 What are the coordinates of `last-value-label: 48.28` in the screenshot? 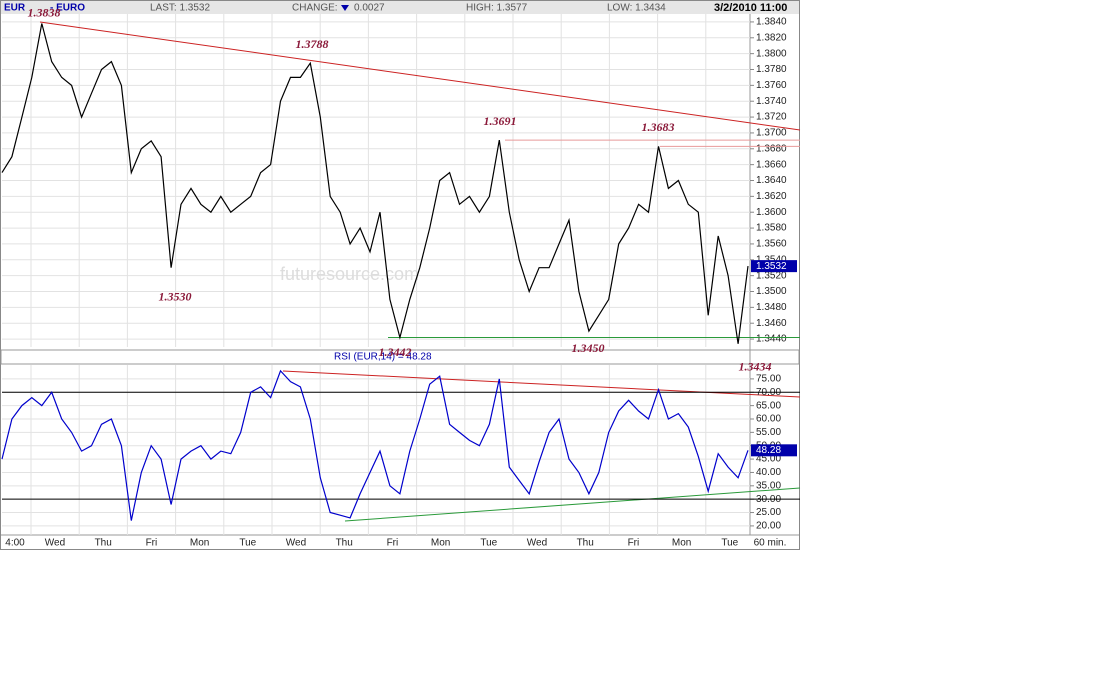 It's located at (768, 450).